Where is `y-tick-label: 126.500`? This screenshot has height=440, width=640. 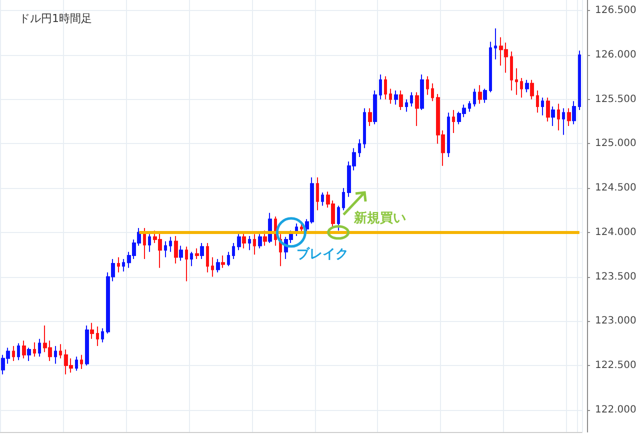
y-tick-label: 126.500 is located at coordinates (615, 10).